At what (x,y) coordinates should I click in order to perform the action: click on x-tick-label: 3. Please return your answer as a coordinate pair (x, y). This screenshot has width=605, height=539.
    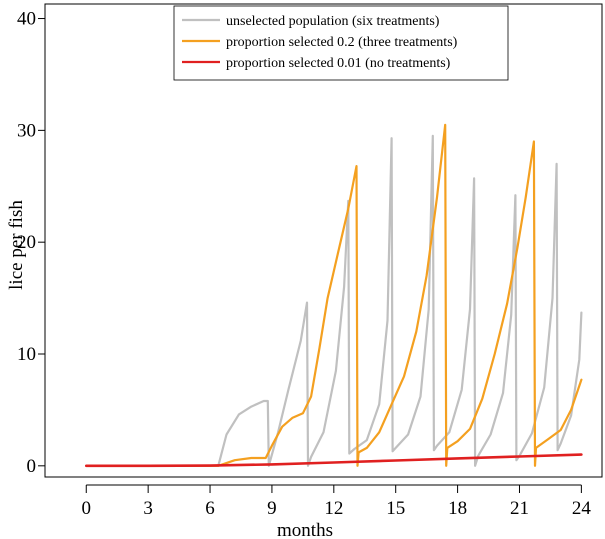
    Looking at the image, I should click on (148, 508).